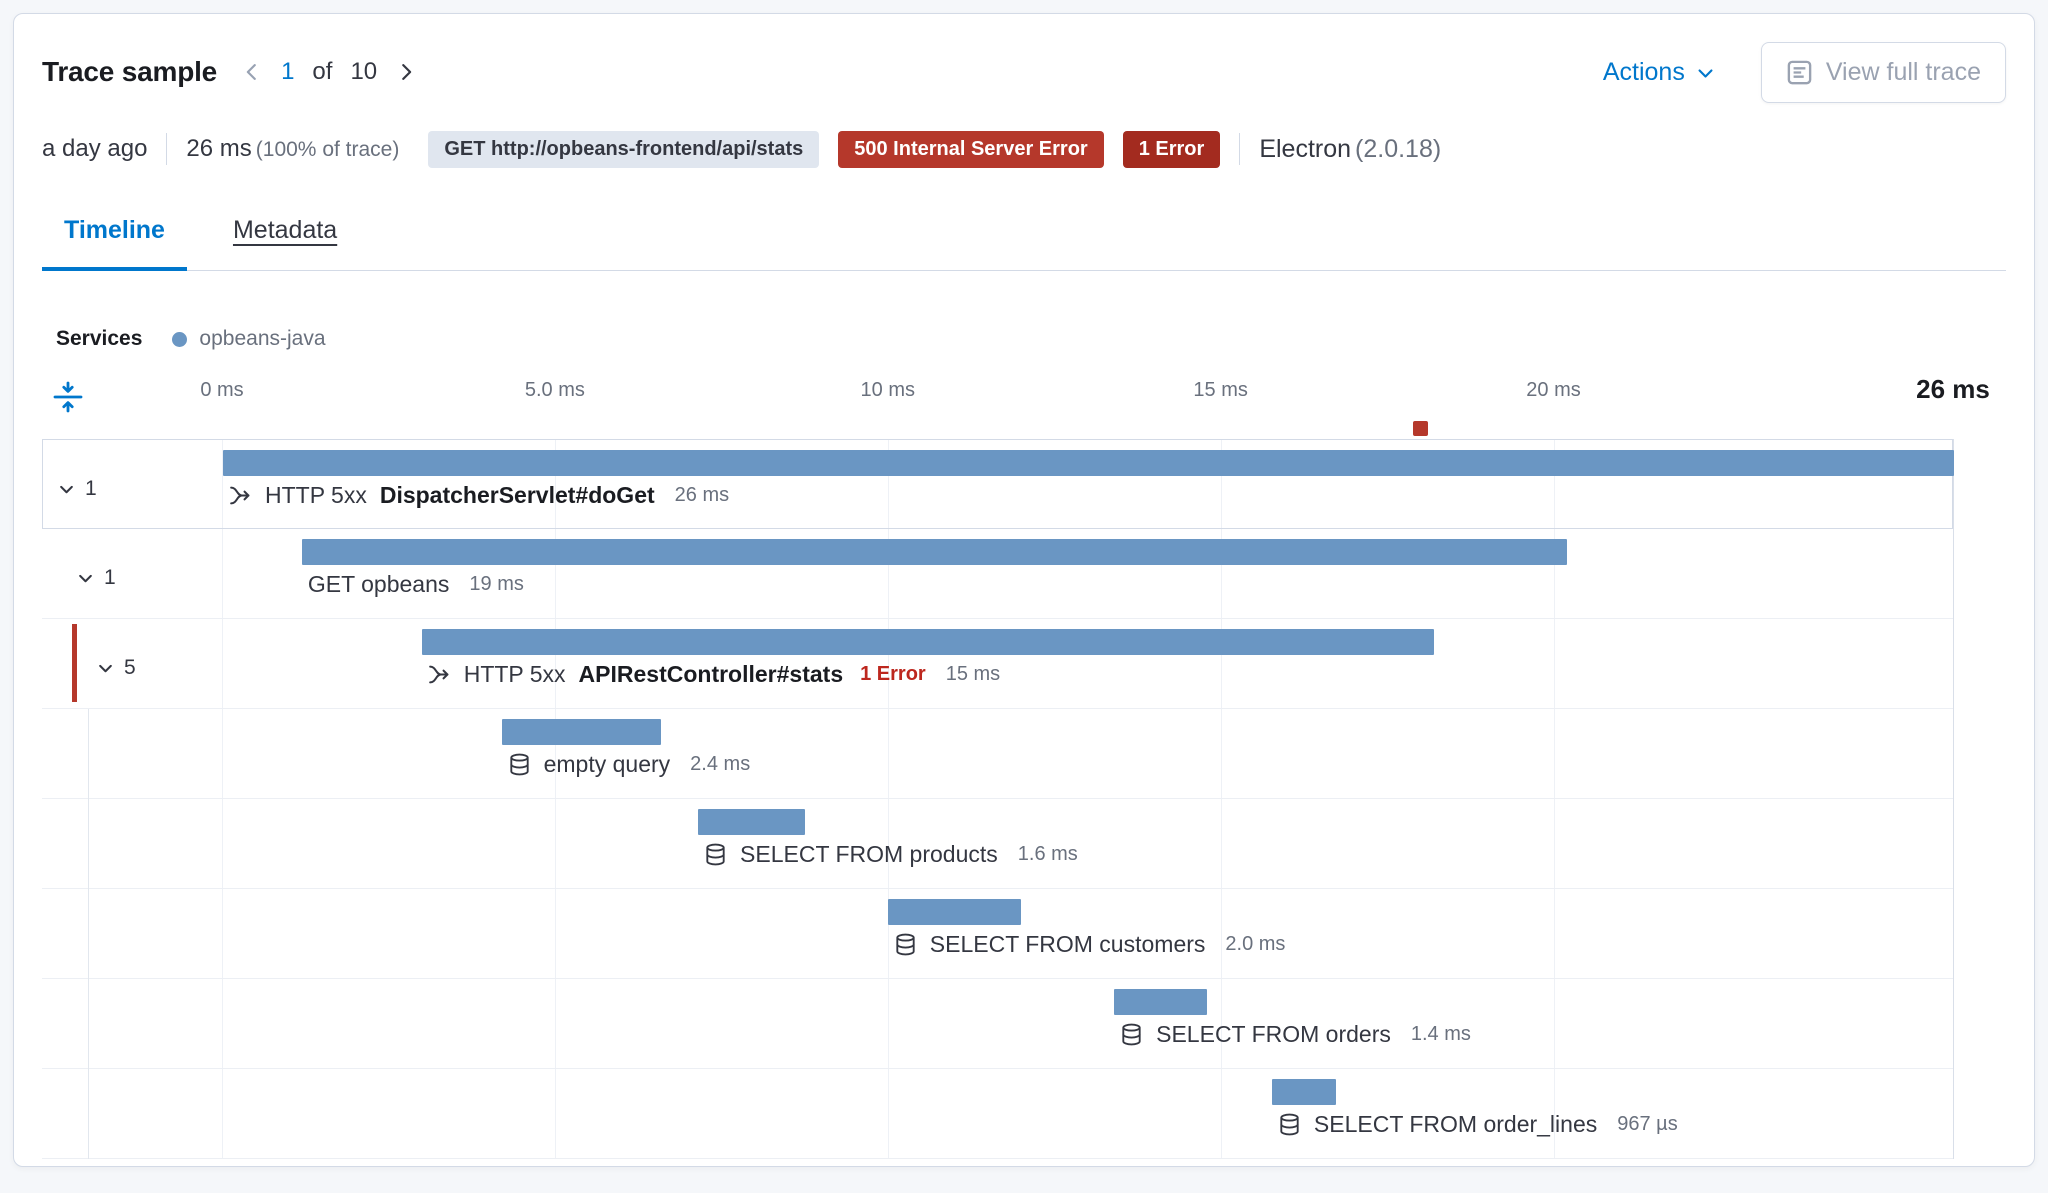 This screenshot has height=1193, width=2048. Describe the element at coordinates (1047, 854) in the screenshot. I see `item-duration: 1.6 ms` at that location.